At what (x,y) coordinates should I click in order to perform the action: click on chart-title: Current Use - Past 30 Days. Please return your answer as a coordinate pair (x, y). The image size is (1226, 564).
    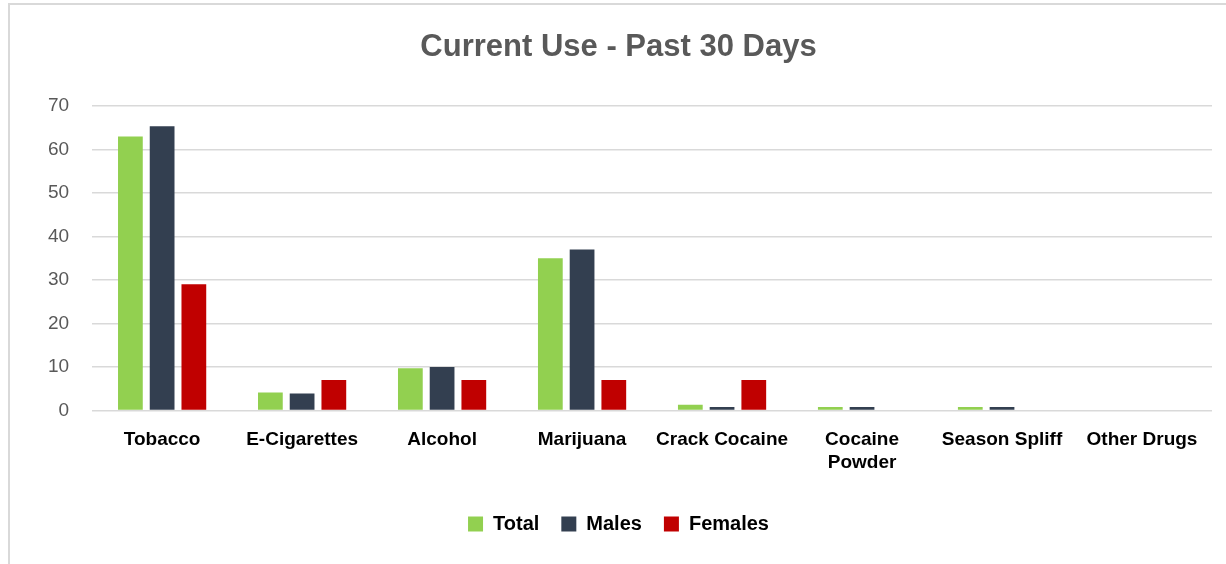
    Looking at the image, I should click on (618, 46).